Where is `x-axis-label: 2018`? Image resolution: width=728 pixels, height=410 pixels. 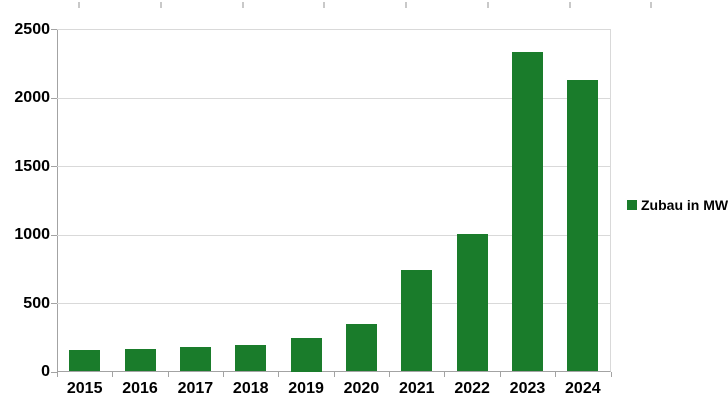
x-axis-label: 2018 is located at coordinates (250, 388).